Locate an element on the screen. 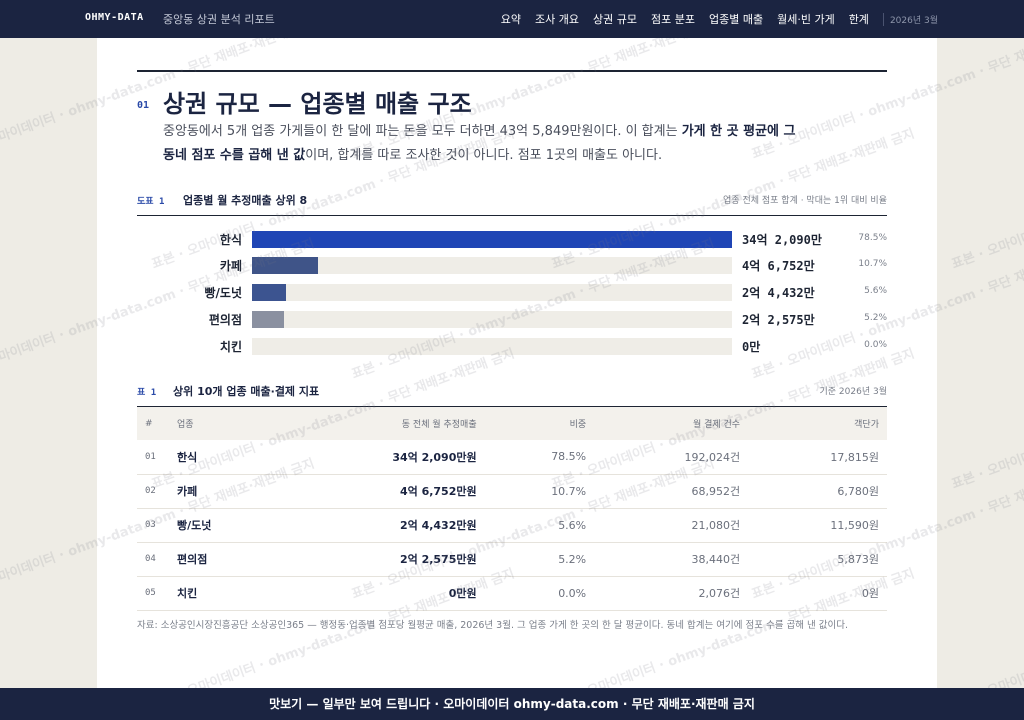 The height and width of the screenshot is (720, 1024). table-cell: 03 is located at coordinates (153, 525).